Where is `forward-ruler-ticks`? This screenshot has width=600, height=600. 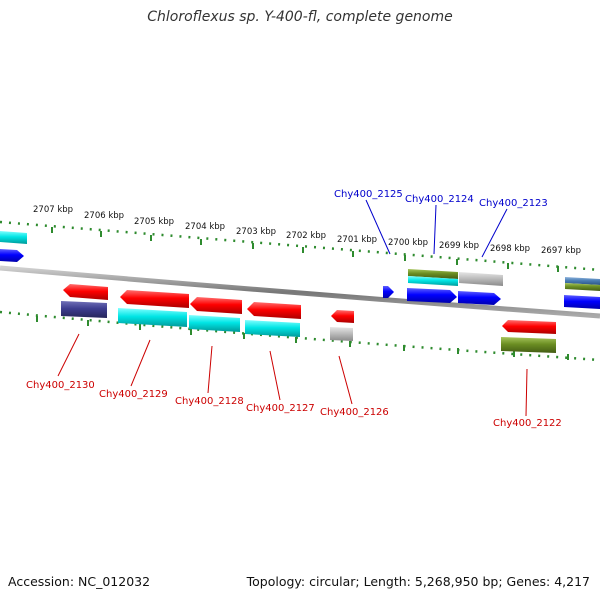
forward-ruler-ticks is located at coordinates (305, 249).